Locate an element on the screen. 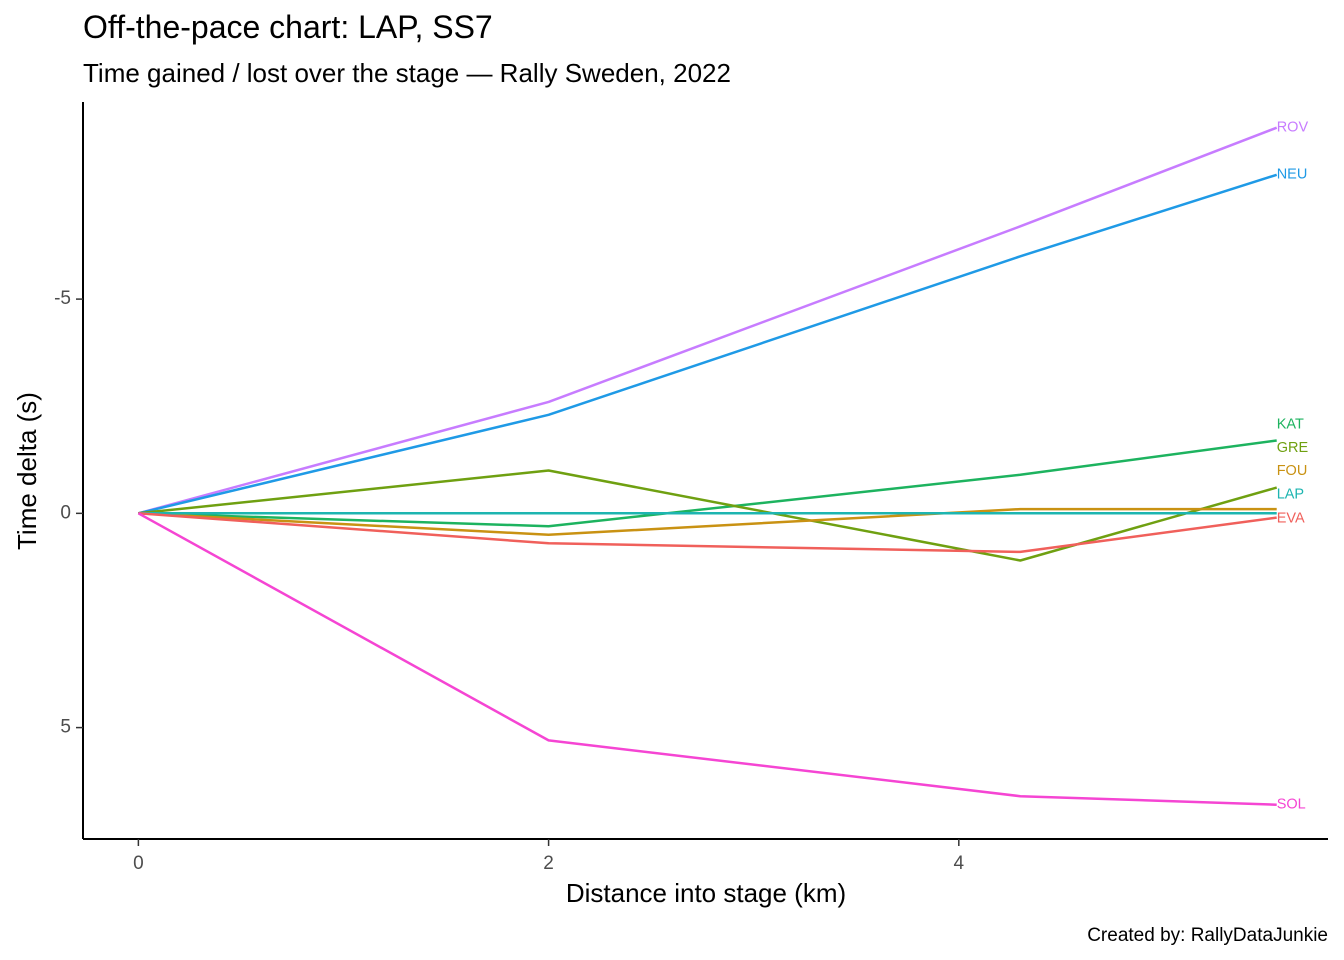 This screenshot has width=1344, height=960. x-tick-label: 2 is located at coordinates (548, 863).